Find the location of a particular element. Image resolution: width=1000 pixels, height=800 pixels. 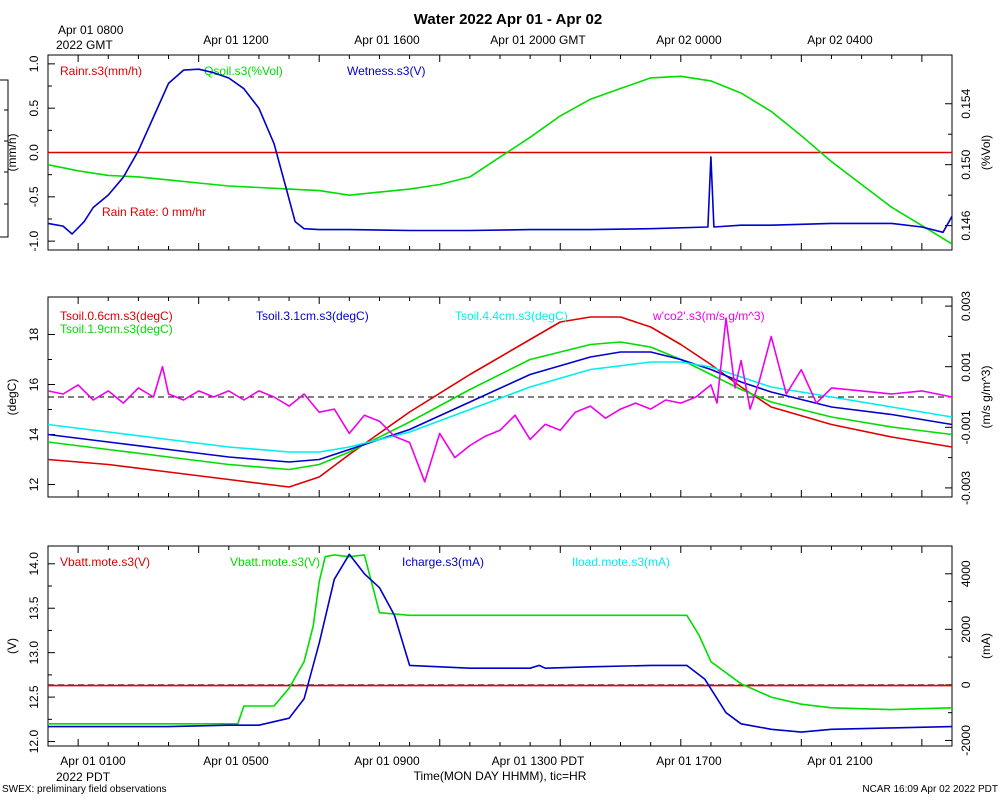

left-tick-label: 13.5 is located at coordinates (34, 608).